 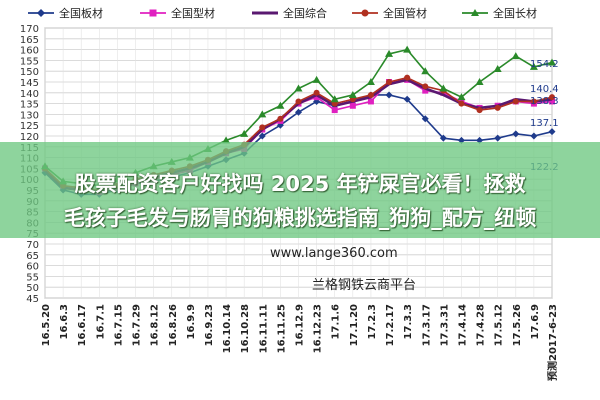 What do you see at coordinates (300, 218) in the screenshot?
I see `banner-text-line-2: 毛孩子毛发与肠胃的狗粮挑选指南_狗狗_配方_纽顿` at bounding box center [300, 218].